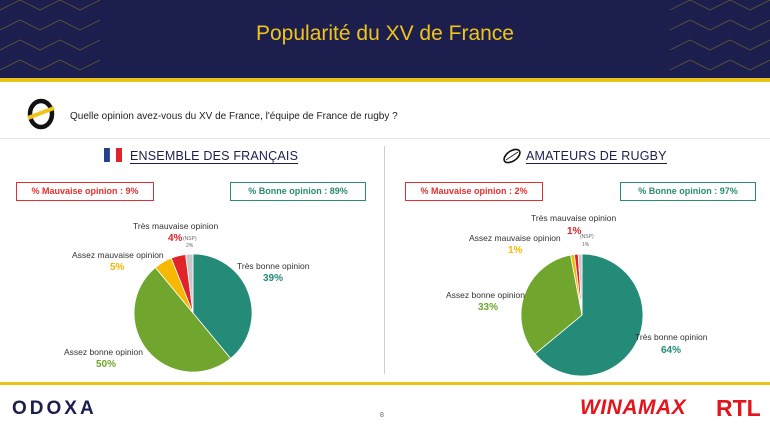 The width and height of the screenshot is (770, 434). What do you see at coordinates (117, 267) in the screenshot?
I see `pct-assez-mauvaise-francais: 5%` at bounding box center [117, 267].